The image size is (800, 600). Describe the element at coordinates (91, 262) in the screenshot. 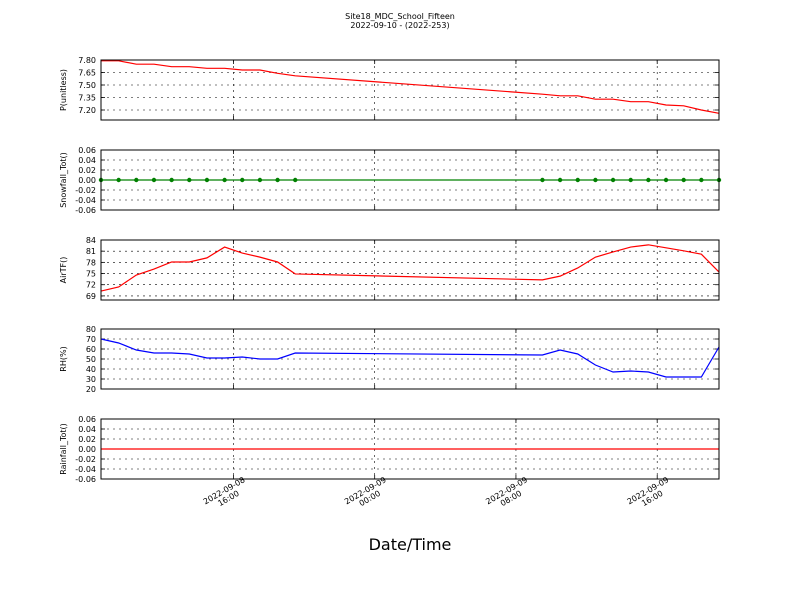

I see `y-tick-label: 78` at that location.